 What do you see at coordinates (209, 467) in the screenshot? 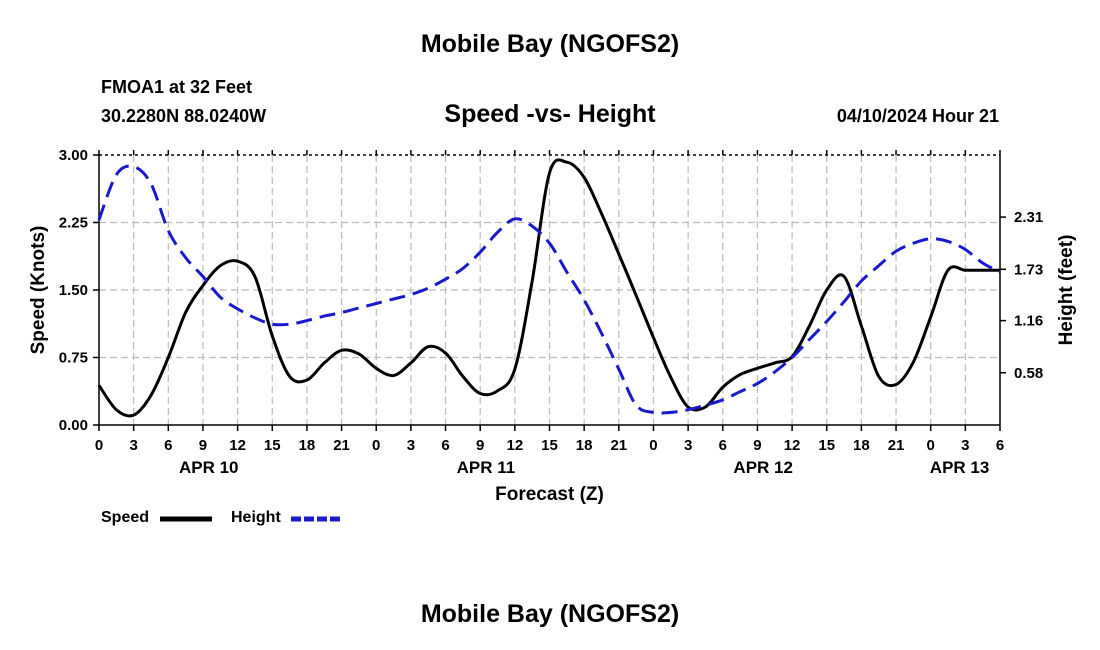
I see `date-label: APR 10` at bounding box center [209, 467].